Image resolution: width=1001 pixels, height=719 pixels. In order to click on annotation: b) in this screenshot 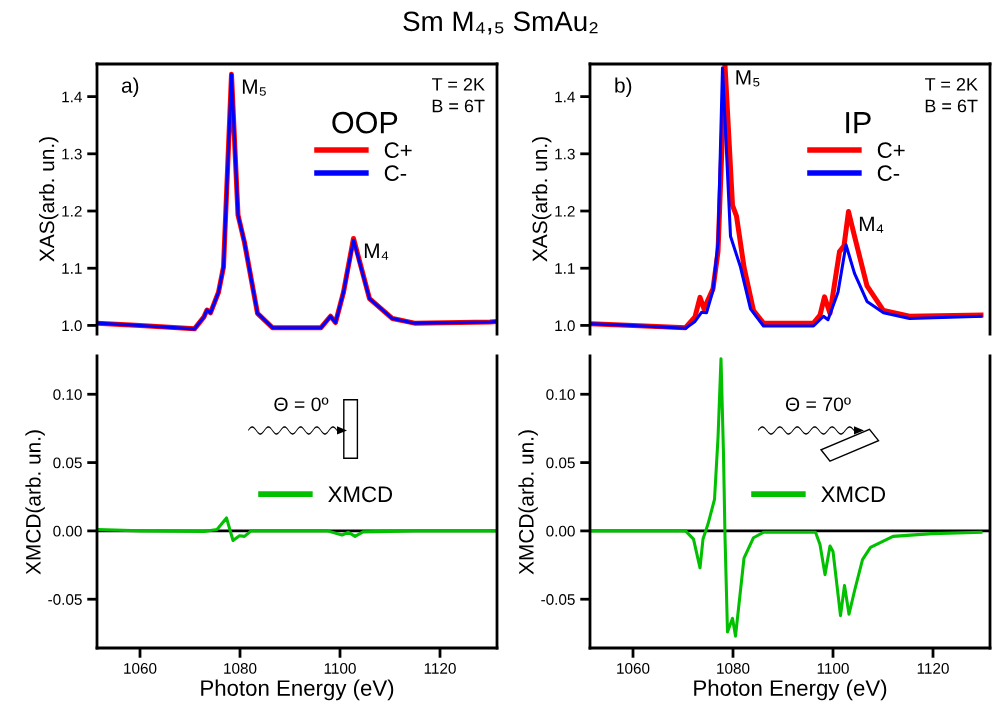, I will do `click(623, 87)`.